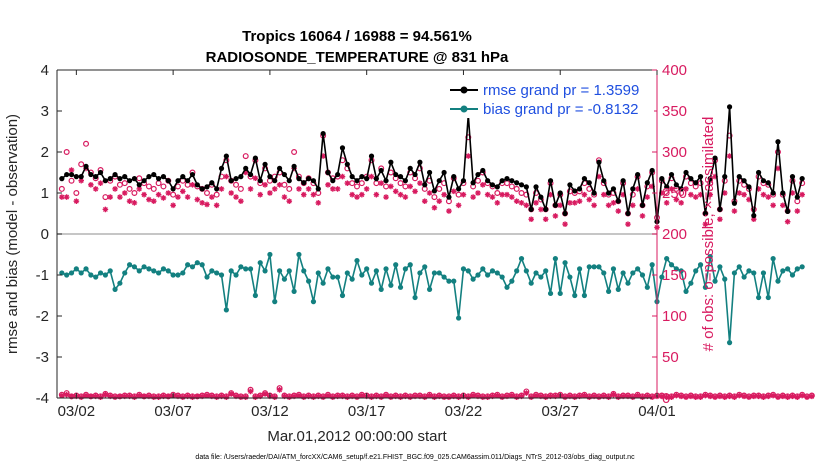 Image resolution: width=830 pixels, height=470 pixels. Describe the element at coordinates (357, 36) in the screenshot. I see `chart-title: Tropics 16064 / 16988 = 94.561%` at that location.